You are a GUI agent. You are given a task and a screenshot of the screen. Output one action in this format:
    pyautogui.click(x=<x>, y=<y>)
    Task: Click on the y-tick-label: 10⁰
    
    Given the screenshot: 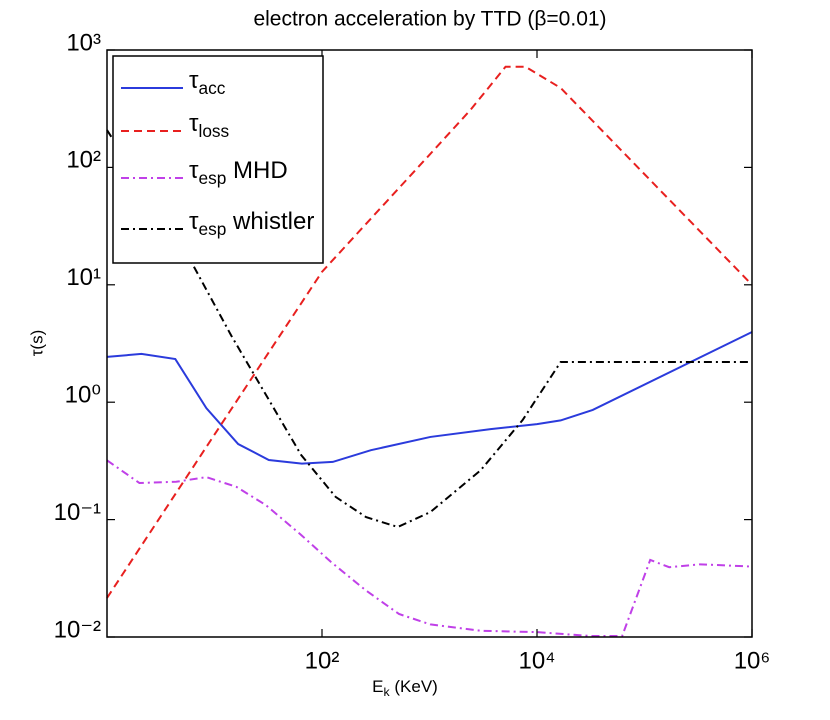 What is the action you would take?
    pyautogui.click(x=83, y=395)
    